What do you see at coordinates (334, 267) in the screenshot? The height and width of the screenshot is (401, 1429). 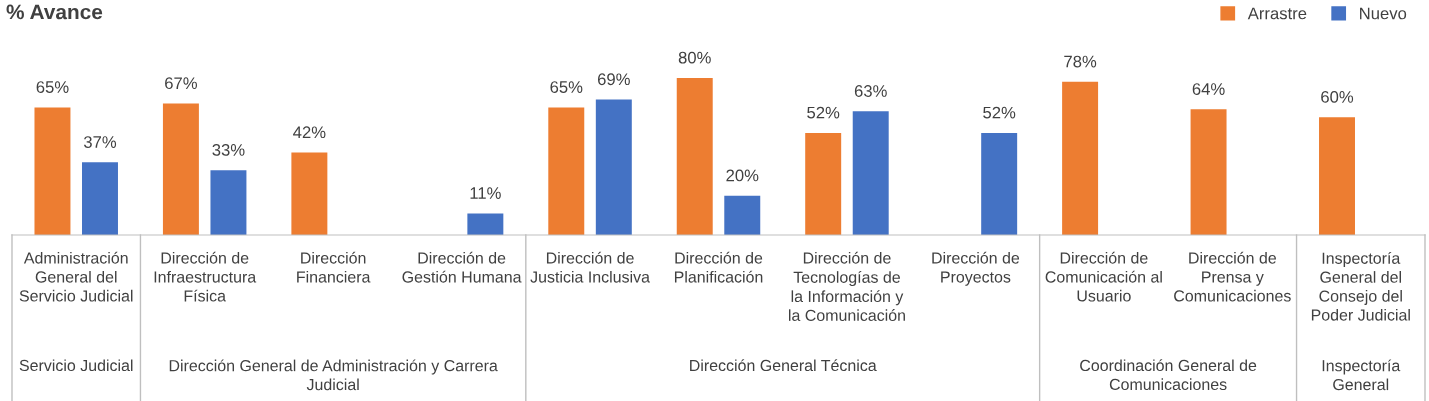 I see `x-tick-label: Dirección Financiera` at bounding box center [334, 267].